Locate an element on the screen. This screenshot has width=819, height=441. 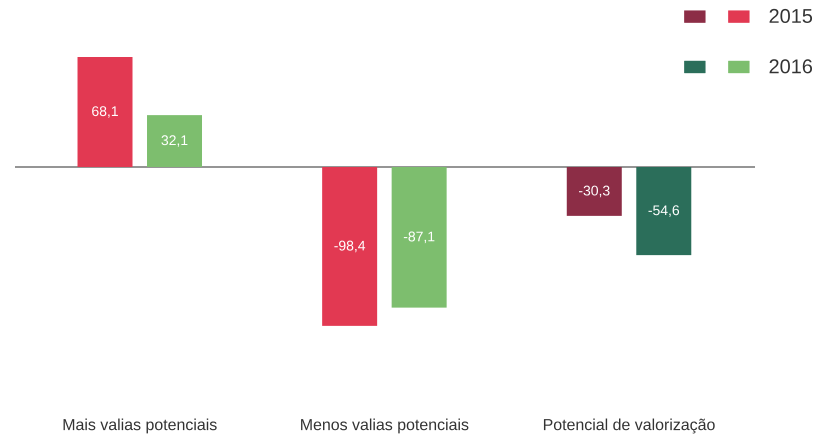
data-label: -54,6 is located at coordinates (664, 211).